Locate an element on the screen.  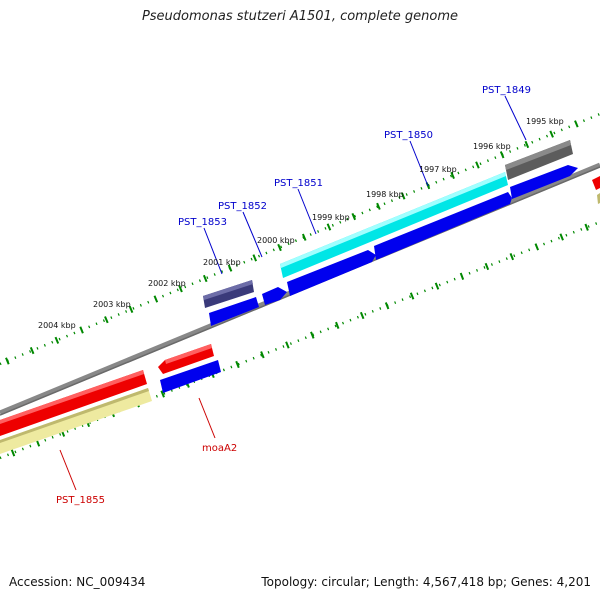
feature-slate-highlight is located at coordinates (228, 290).